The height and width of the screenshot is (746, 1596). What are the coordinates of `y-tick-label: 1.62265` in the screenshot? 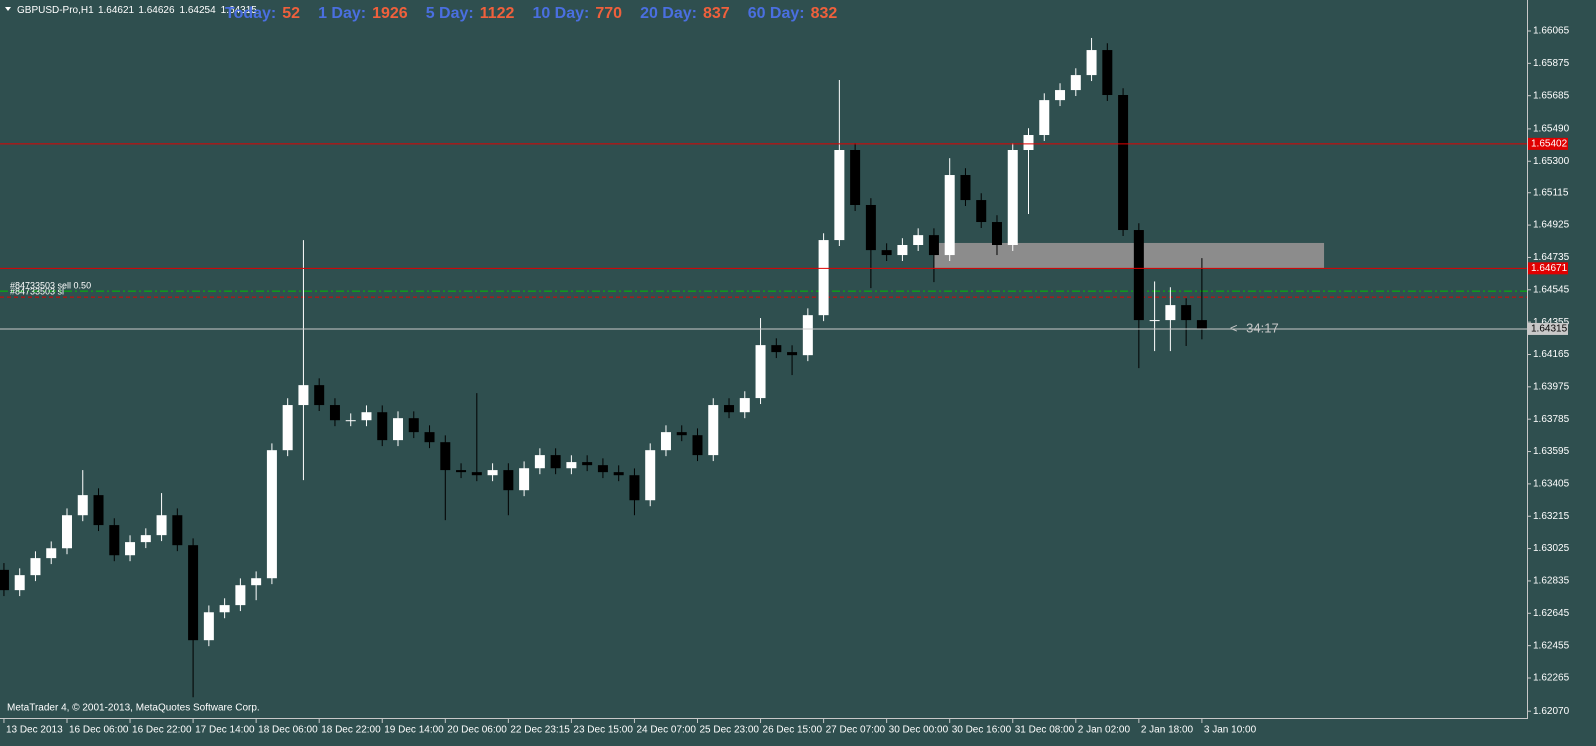 It's located at (1551, 678).